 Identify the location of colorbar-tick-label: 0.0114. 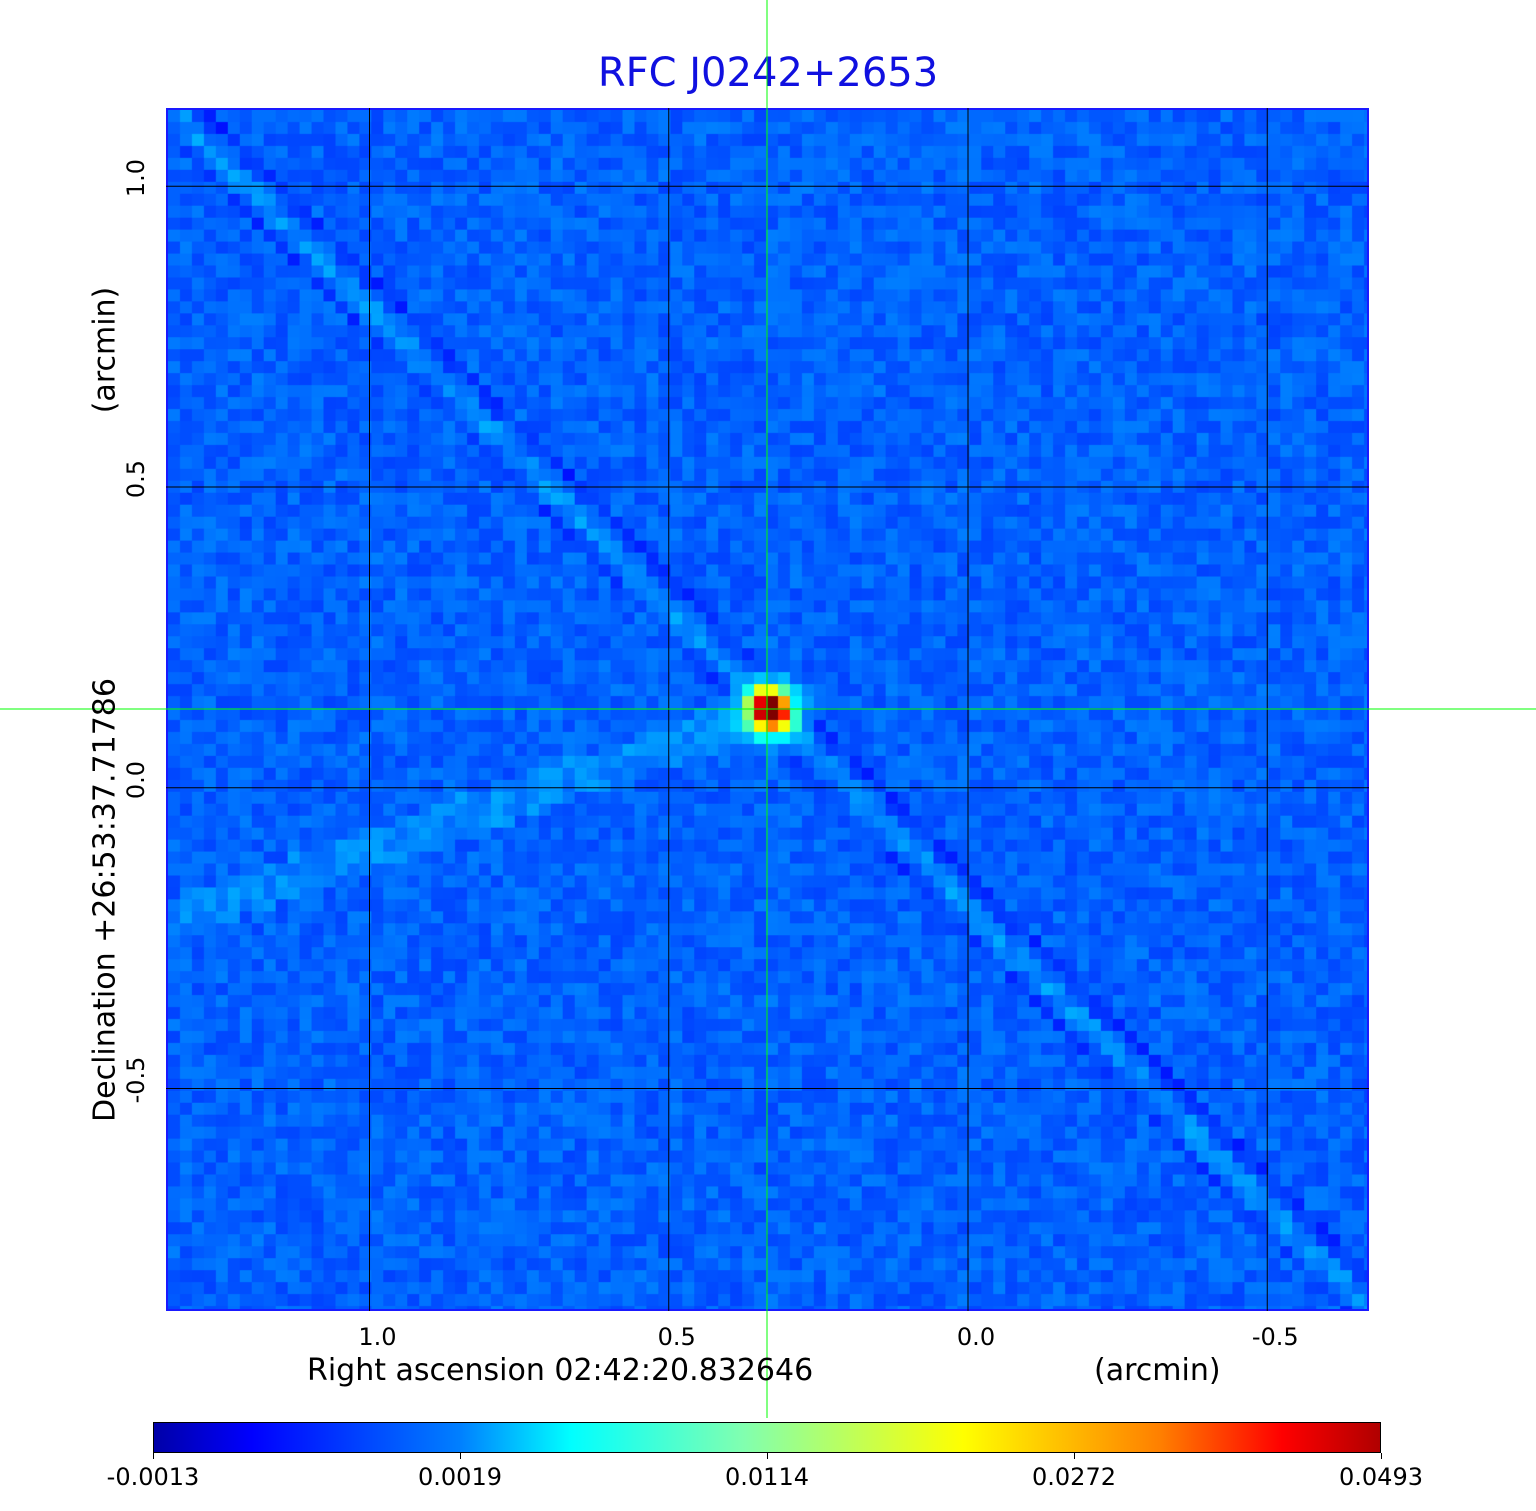
(767, 1477).